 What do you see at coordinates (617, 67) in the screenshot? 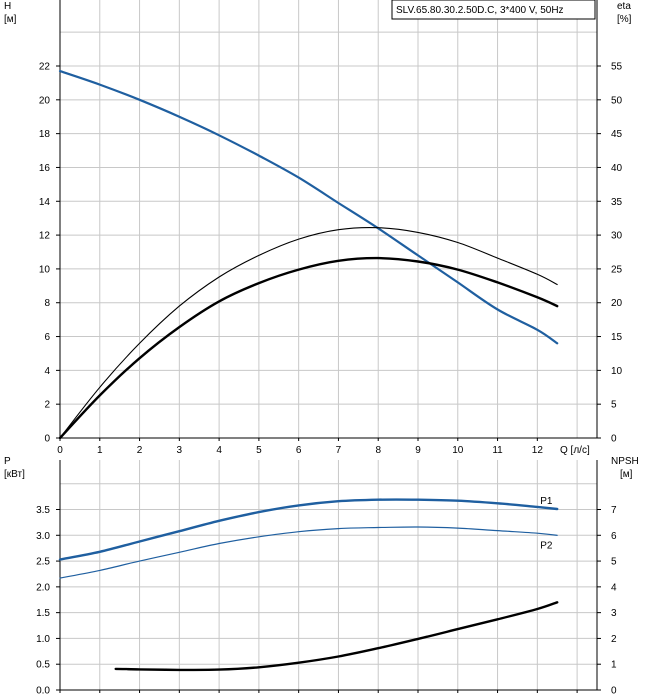
I see `right-tick-label: 55` at bounding box center [617, 67].